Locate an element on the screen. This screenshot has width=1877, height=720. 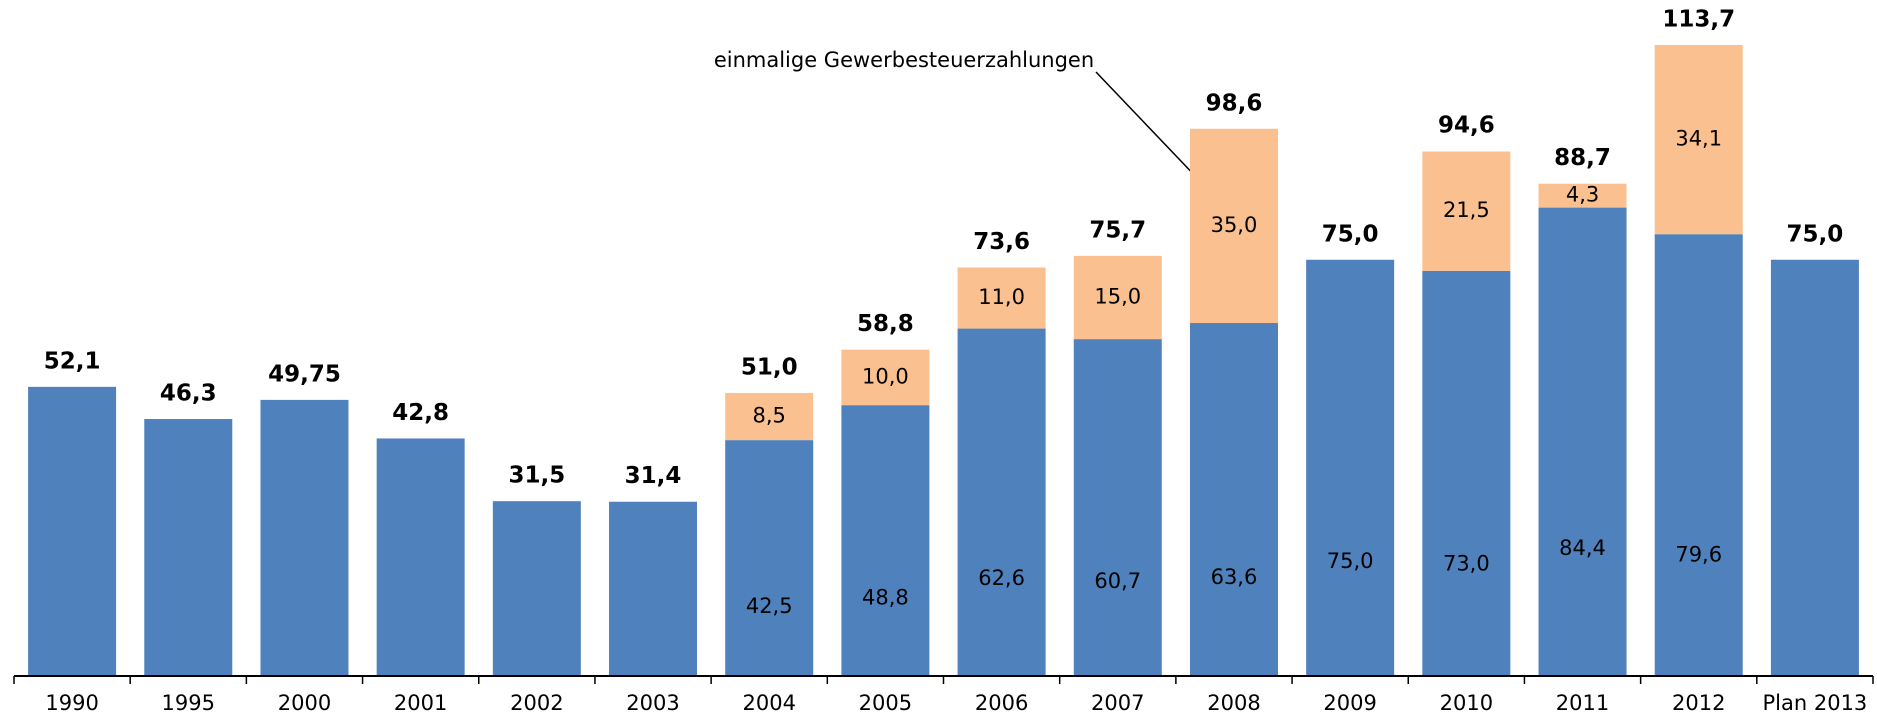
x-tick-label: 1995 is located at coordinates (188, 703).